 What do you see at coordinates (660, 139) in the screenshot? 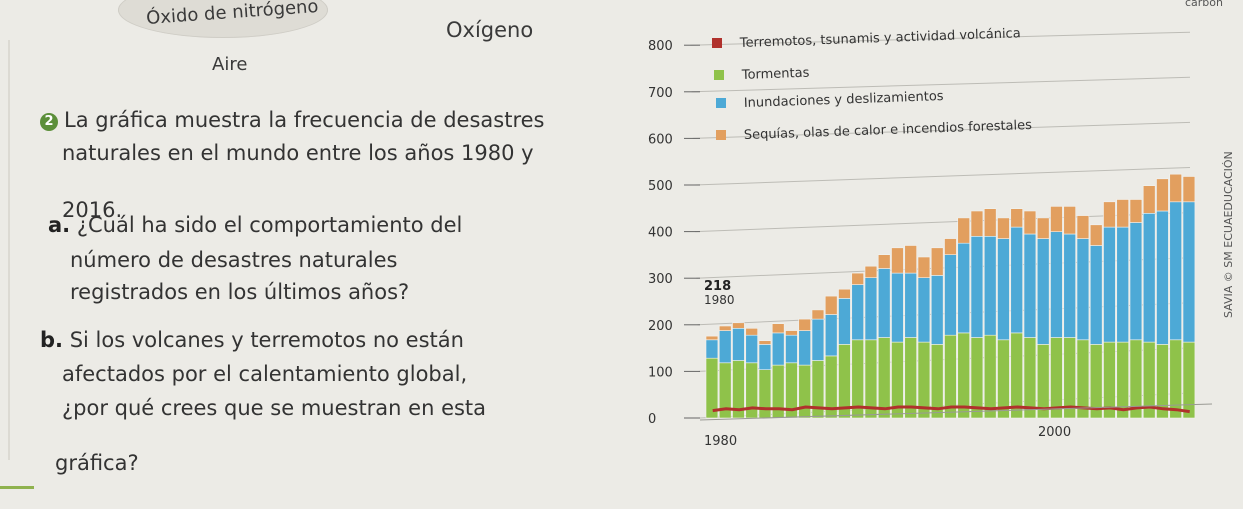
I see `y-tick-label-600: 600` at bounding box center [660, 139].